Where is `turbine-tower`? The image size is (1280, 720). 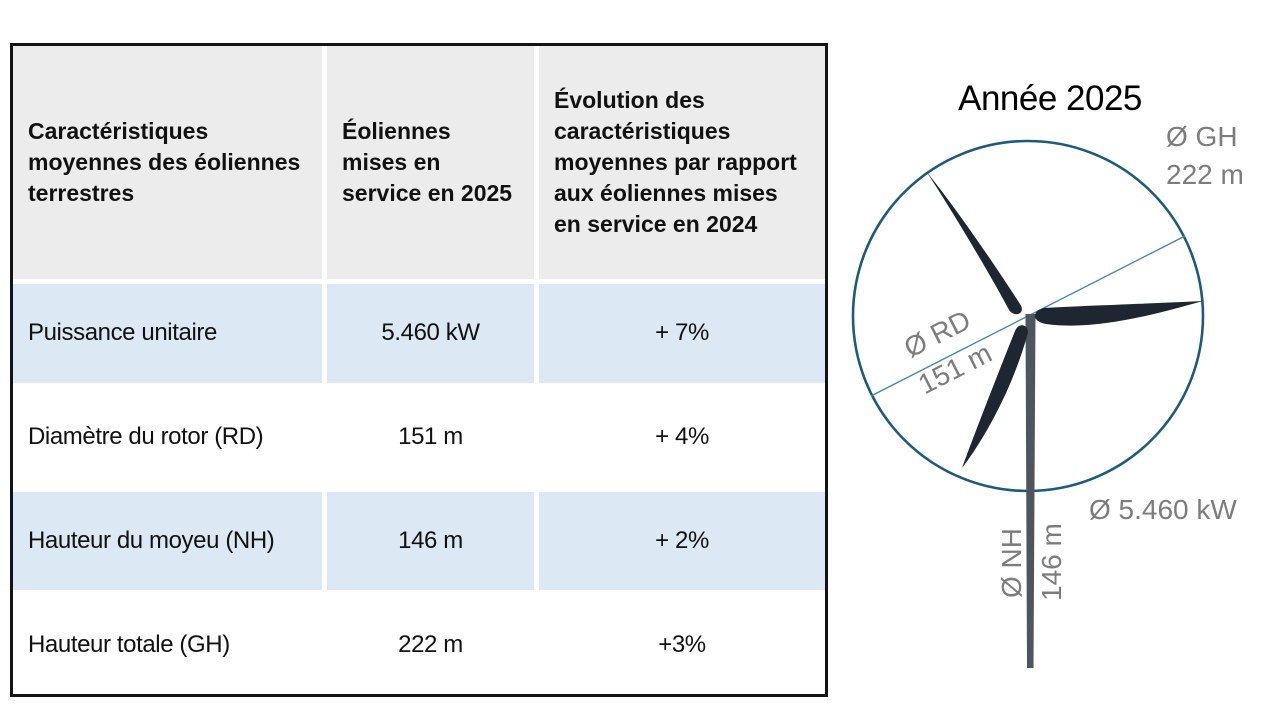 turbine-tower is located at coordinates (1030, 491).